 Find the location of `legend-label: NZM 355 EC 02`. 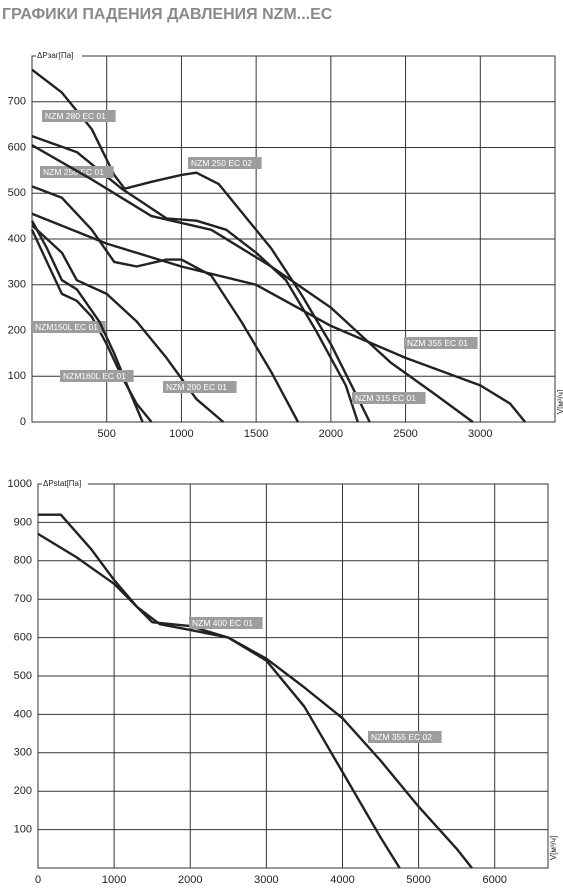

legend-label: NZM 355 EC 02 is located at coordinates (401, 737).